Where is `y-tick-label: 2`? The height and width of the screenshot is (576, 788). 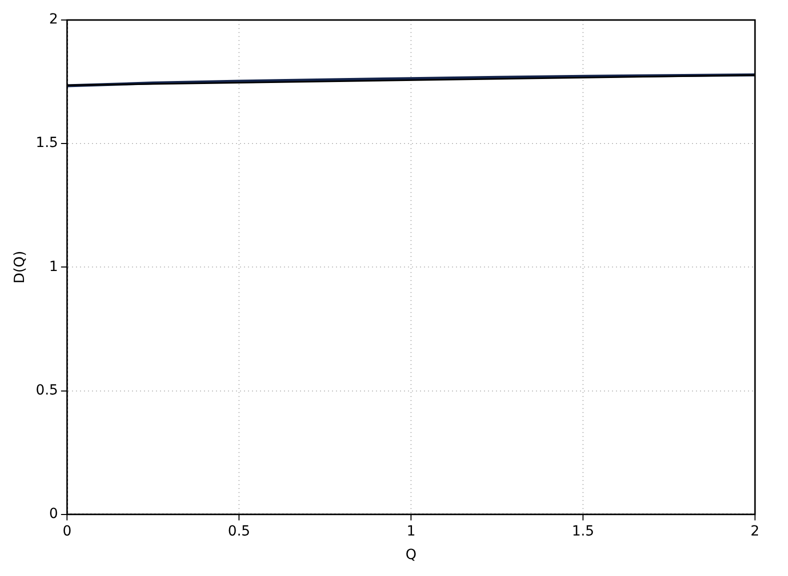 y-tick-label: 2 is located at coordinates (53, 20).